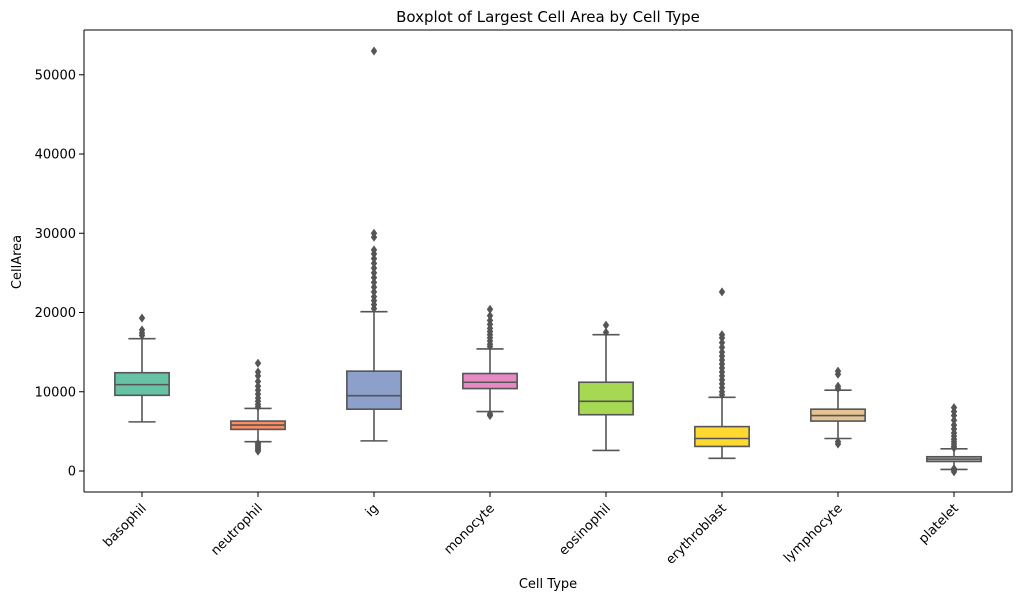 Image resolution: width=1023 pixels, height=601 pixels. I want to click on y-tick-label: 40000, so click(55, 155).